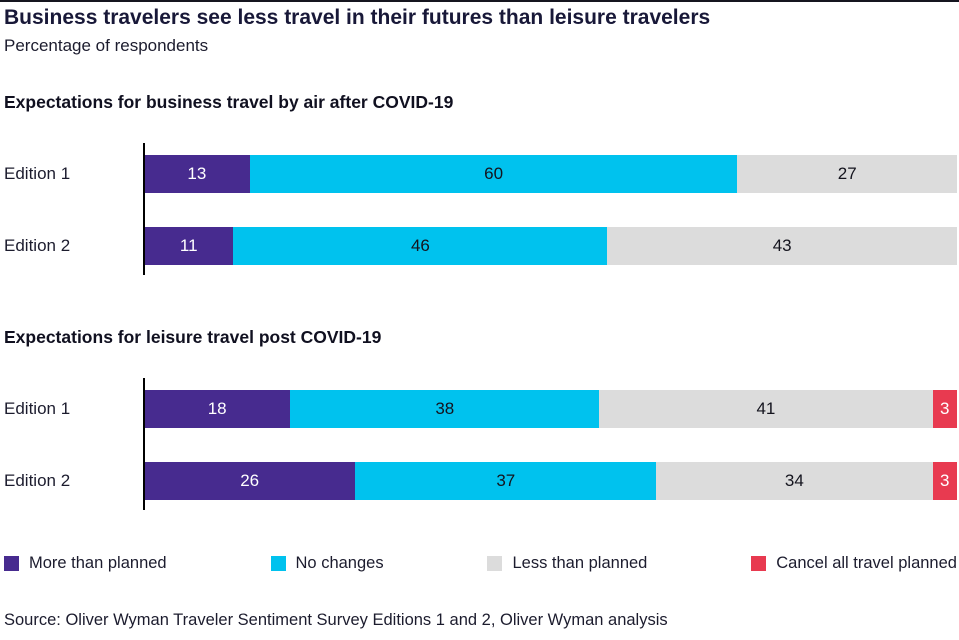 Image resolution: width=959 pixels, height=640 pixels. Describe the element at coordinates (106, 46) in the screenshot. I see `chart-subtitle: Percentage of respondents` at that location.